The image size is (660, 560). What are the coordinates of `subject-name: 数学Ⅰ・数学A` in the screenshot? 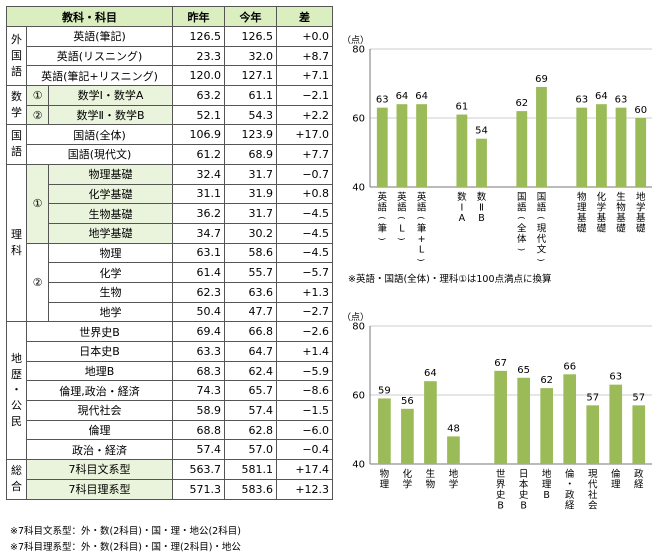 It's located at (110, 95).